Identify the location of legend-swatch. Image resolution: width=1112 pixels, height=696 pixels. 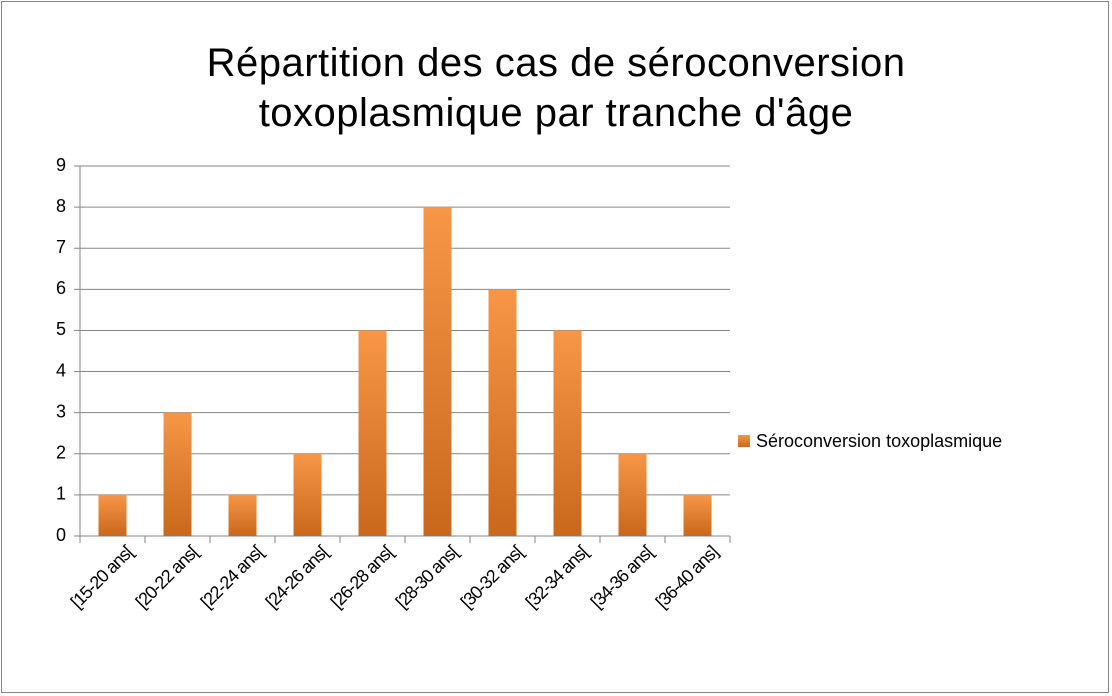
(744, 441).